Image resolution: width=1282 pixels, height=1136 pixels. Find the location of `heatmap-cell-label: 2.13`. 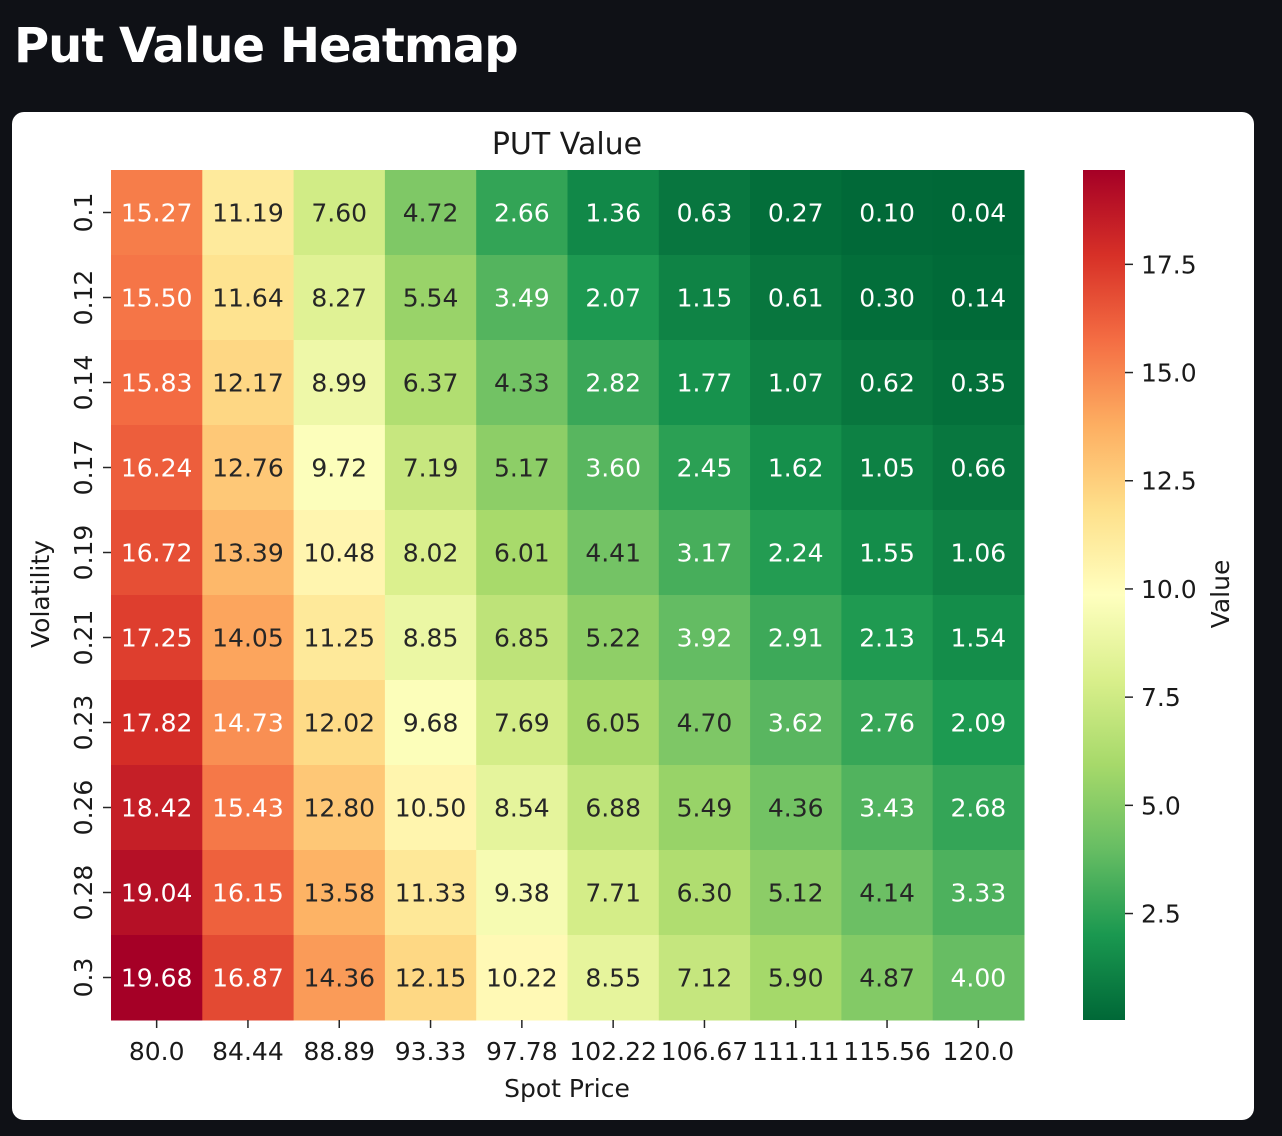

heatmap-cell-label: 2.13 is located at coordinates (887, 638).